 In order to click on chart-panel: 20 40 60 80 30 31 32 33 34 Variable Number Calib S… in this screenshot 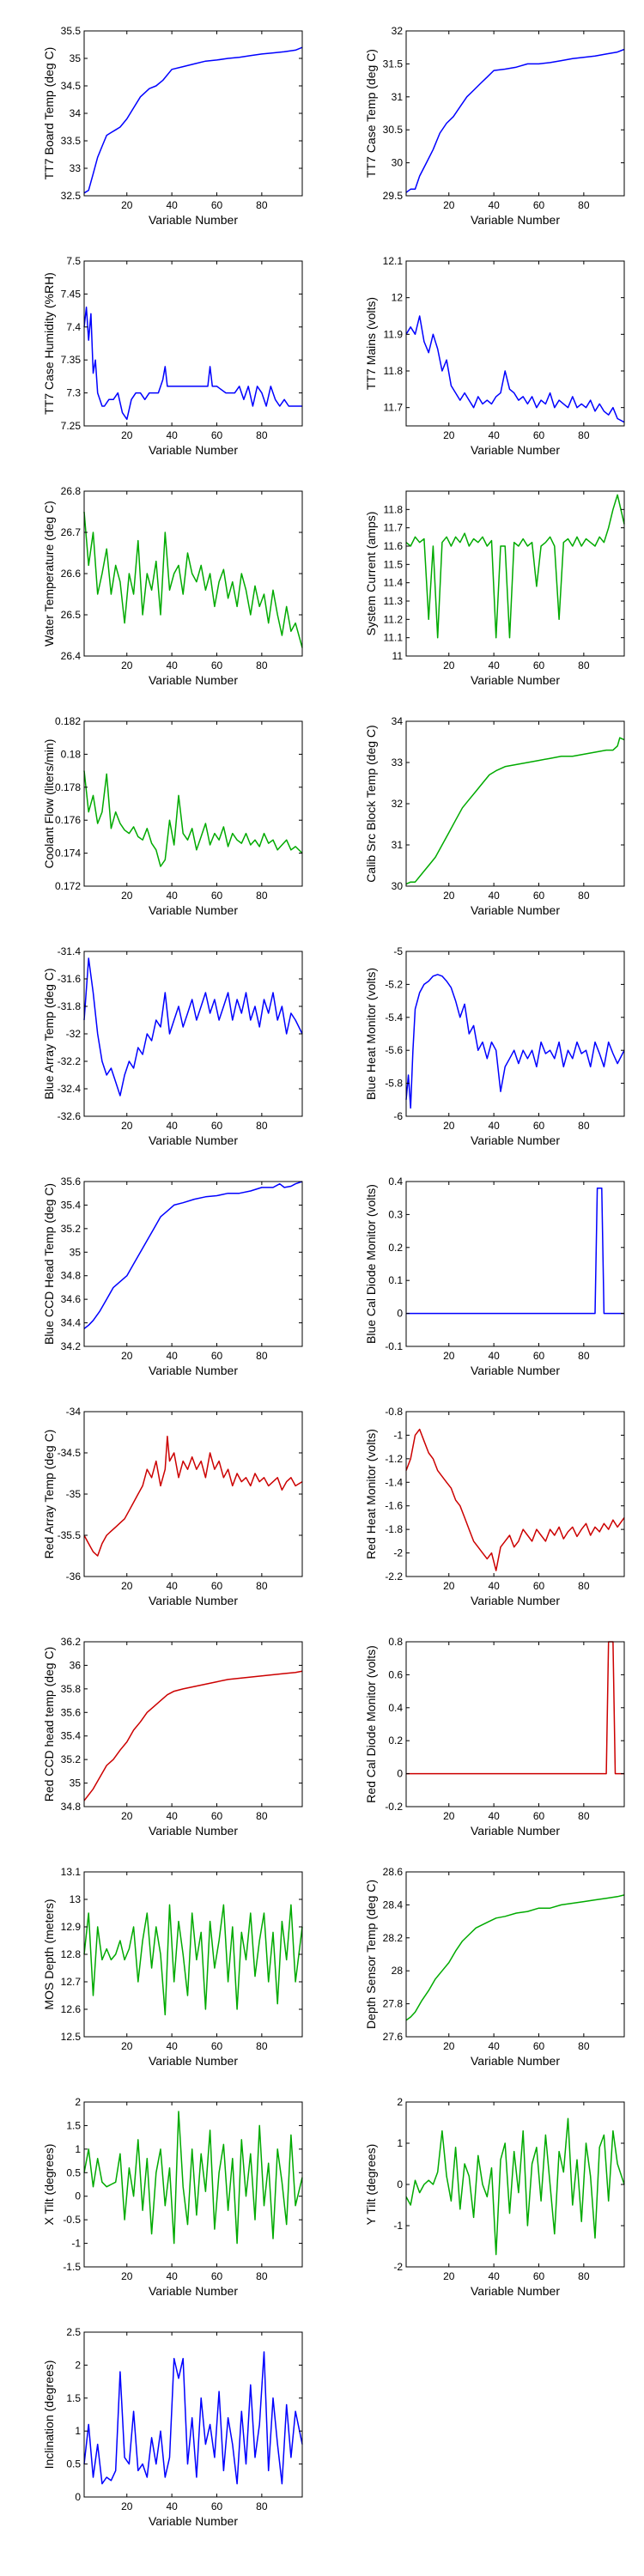, I will do `click(483, 810)`.